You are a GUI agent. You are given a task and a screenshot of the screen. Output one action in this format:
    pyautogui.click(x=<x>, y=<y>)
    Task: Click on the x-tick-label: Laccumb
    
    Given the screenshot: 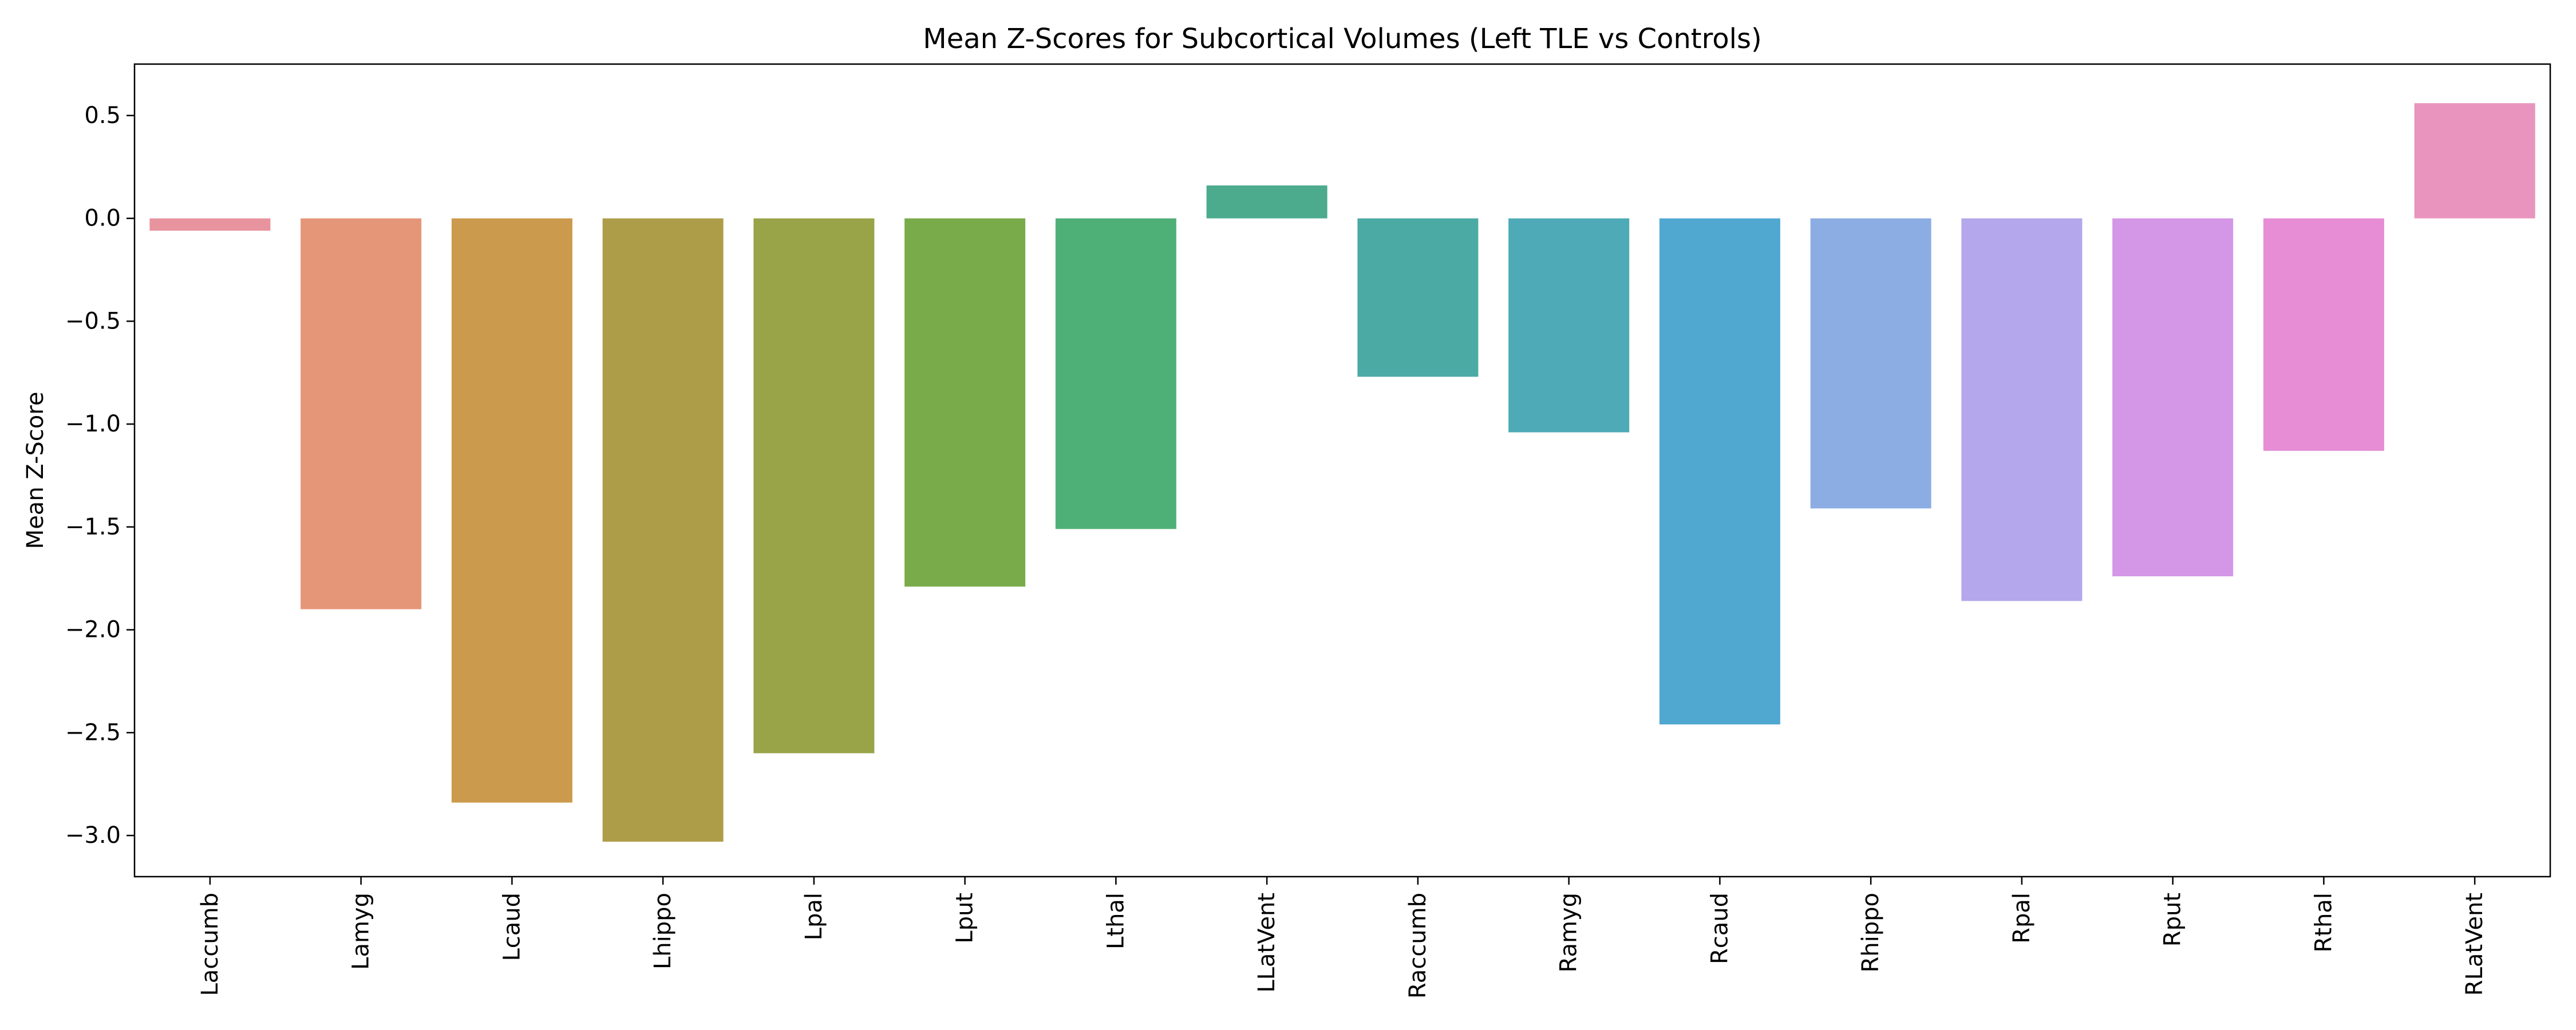 What is the action you would take?
    pyautogui.click(x=210, y=944)
    